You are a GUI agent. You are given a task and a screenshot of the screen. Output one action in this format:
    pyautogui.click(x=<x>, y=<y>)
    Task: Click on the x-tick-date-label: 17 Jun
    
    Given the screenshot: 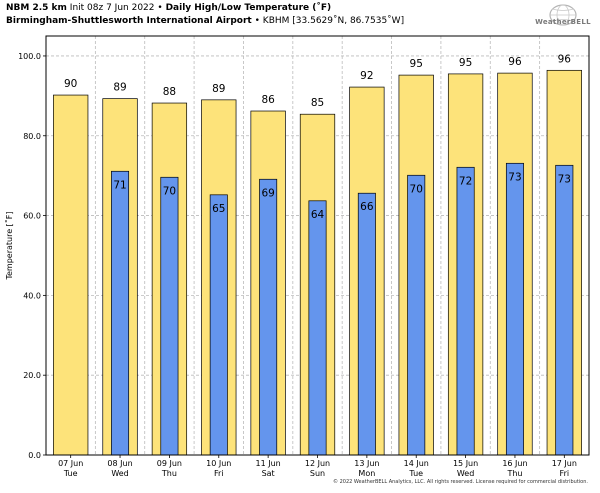 What is the action you would take?
    pyautogui.click(x=564, y=463)
    